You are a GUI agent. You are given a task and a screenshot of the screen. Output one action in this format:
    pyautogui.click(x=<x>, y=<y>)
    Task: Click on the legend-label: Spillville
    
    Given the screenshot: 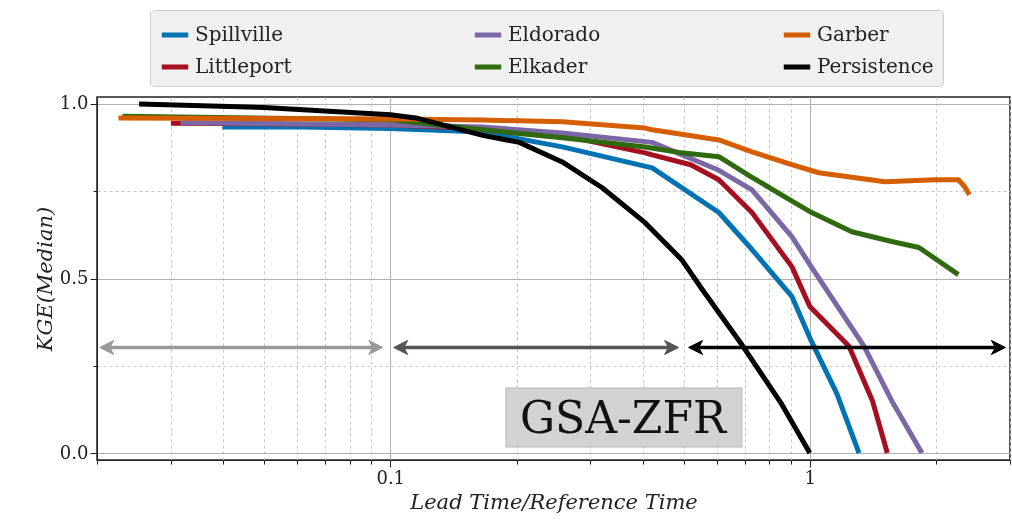 What is the action you would take?
    pyautogui.click(x=239, y=34)
    